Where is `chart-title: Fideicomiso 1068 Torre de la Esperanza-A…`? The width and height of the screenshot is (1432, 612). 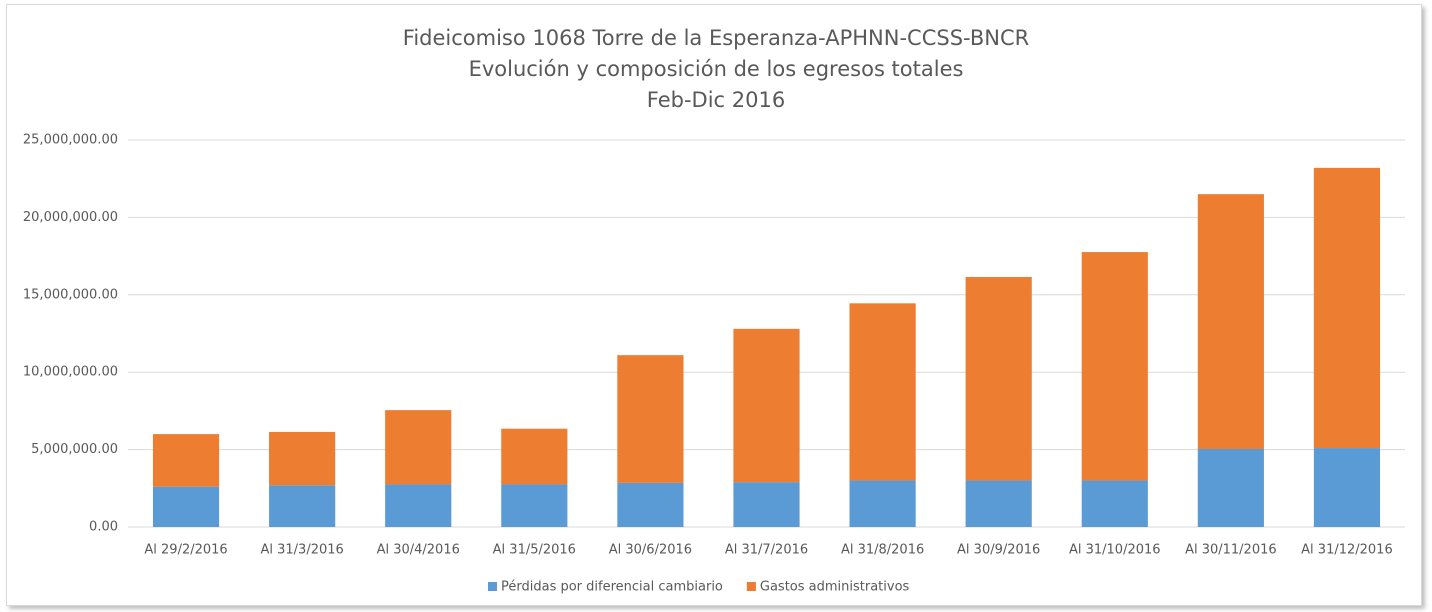
chart-title: Fideicomiso 1068 Torre de la Esperanza-A… is located at coordinates (716, 38).